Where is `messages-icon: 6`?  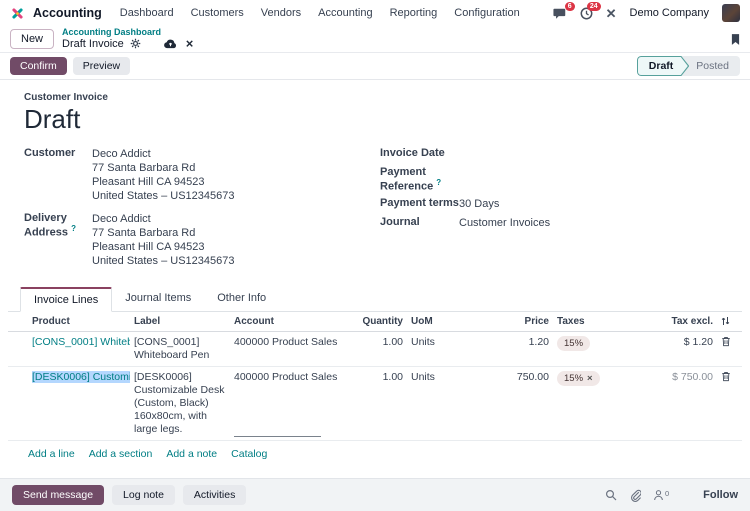 messages-icon: 6 is located at coordinates (564, 10).